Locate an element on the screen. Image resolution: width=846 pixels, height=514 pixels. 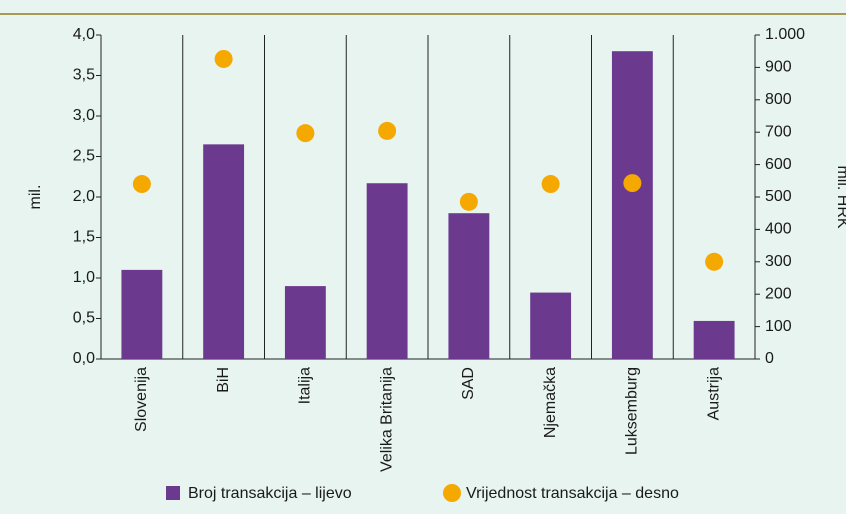
x-tick-label: SAD is located at coordinates (468, 383).